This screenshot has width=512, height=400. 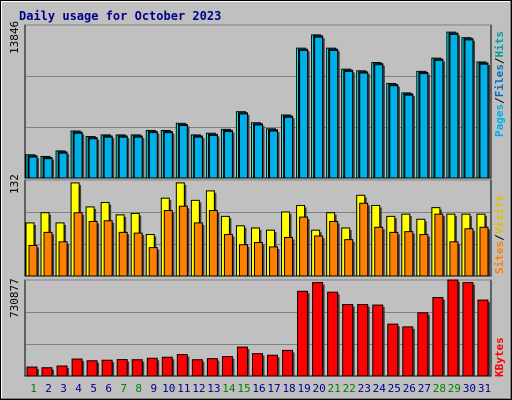 What do you see at coordinates (78, 388) in the screenshot?
I see `day-label: 4` at bounding box center [78, 388].